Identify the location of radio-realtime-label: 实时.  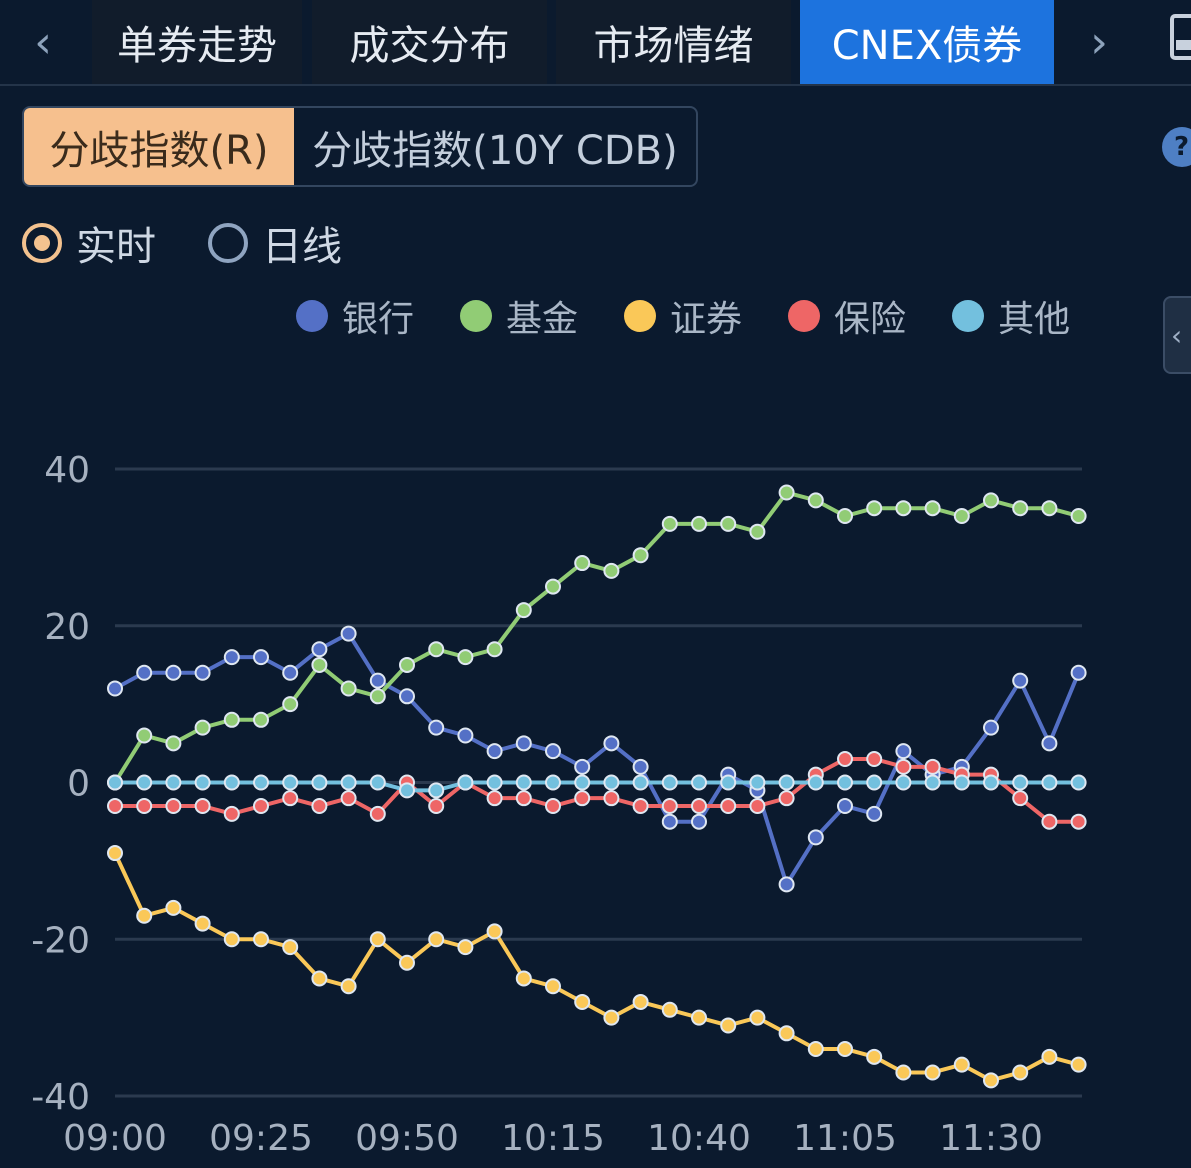
(116, 247).